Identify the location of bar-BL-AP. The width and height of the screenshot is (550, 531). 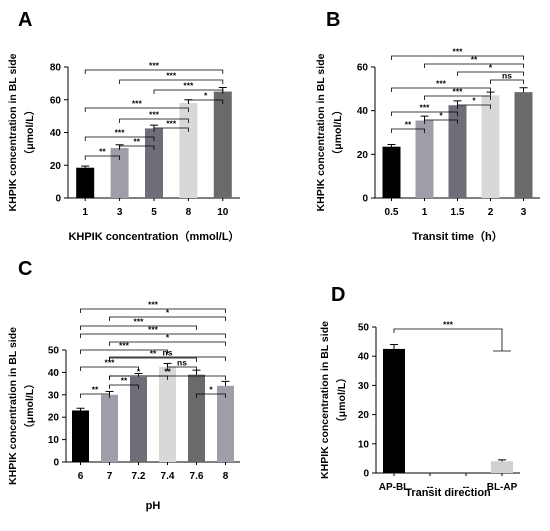
(502, 467).